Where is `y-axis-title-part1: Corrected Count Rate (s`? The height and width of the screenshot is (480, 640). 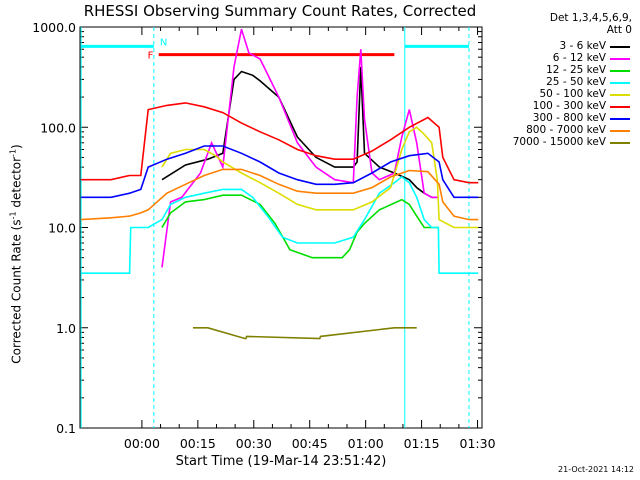
y-axis-title-part1: Corrected Count Rate (s is located at coordinates (16, 291).